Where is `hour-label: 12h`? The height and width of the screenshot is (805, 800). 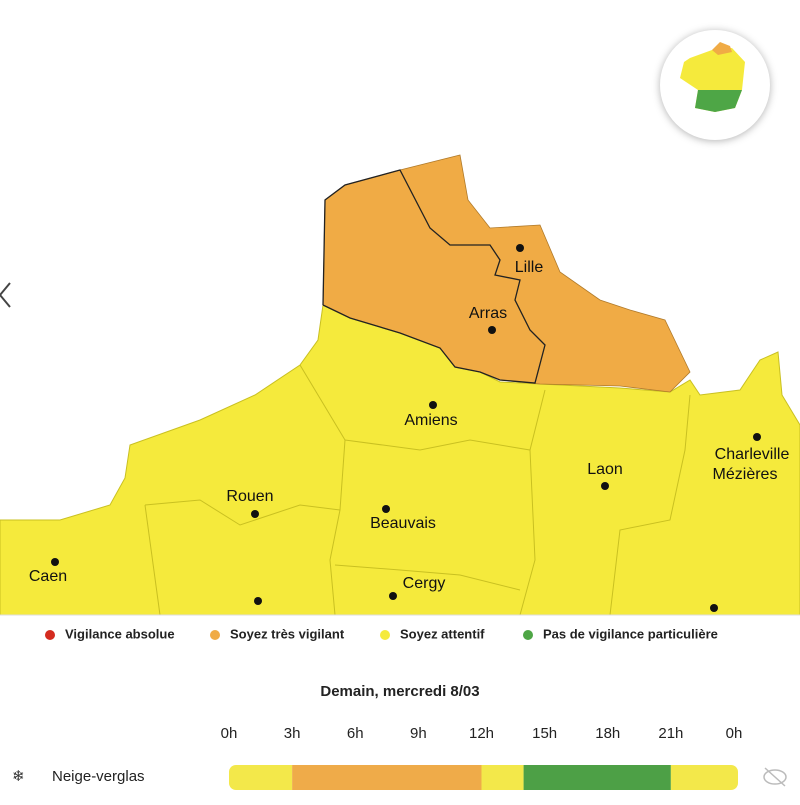 hour-label: 12h is located at coordinates (481, 733).